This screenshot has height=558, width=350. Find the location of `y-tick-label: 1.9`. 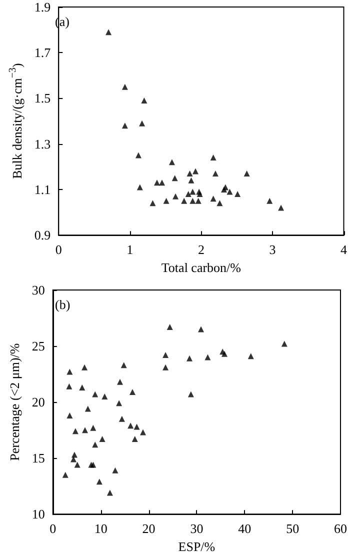

y-tick-label: 1.9 is located at coordinates (42, 7).